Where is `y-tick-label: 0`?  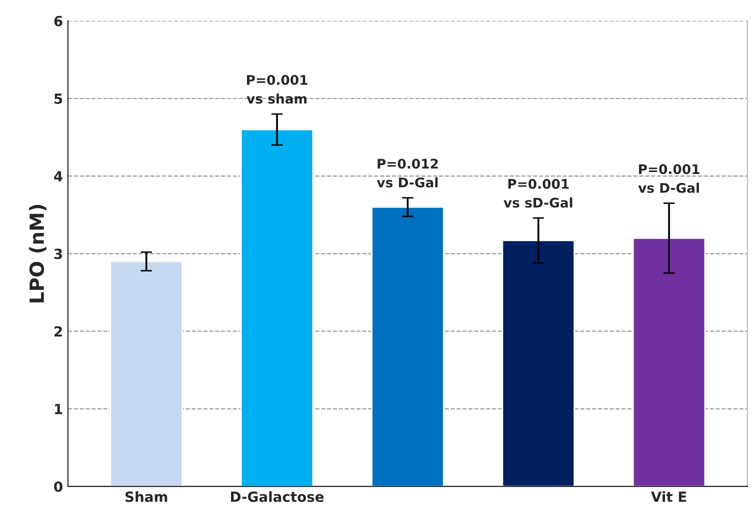 y-tick-label: 0 is located at coordinates (58, 486).